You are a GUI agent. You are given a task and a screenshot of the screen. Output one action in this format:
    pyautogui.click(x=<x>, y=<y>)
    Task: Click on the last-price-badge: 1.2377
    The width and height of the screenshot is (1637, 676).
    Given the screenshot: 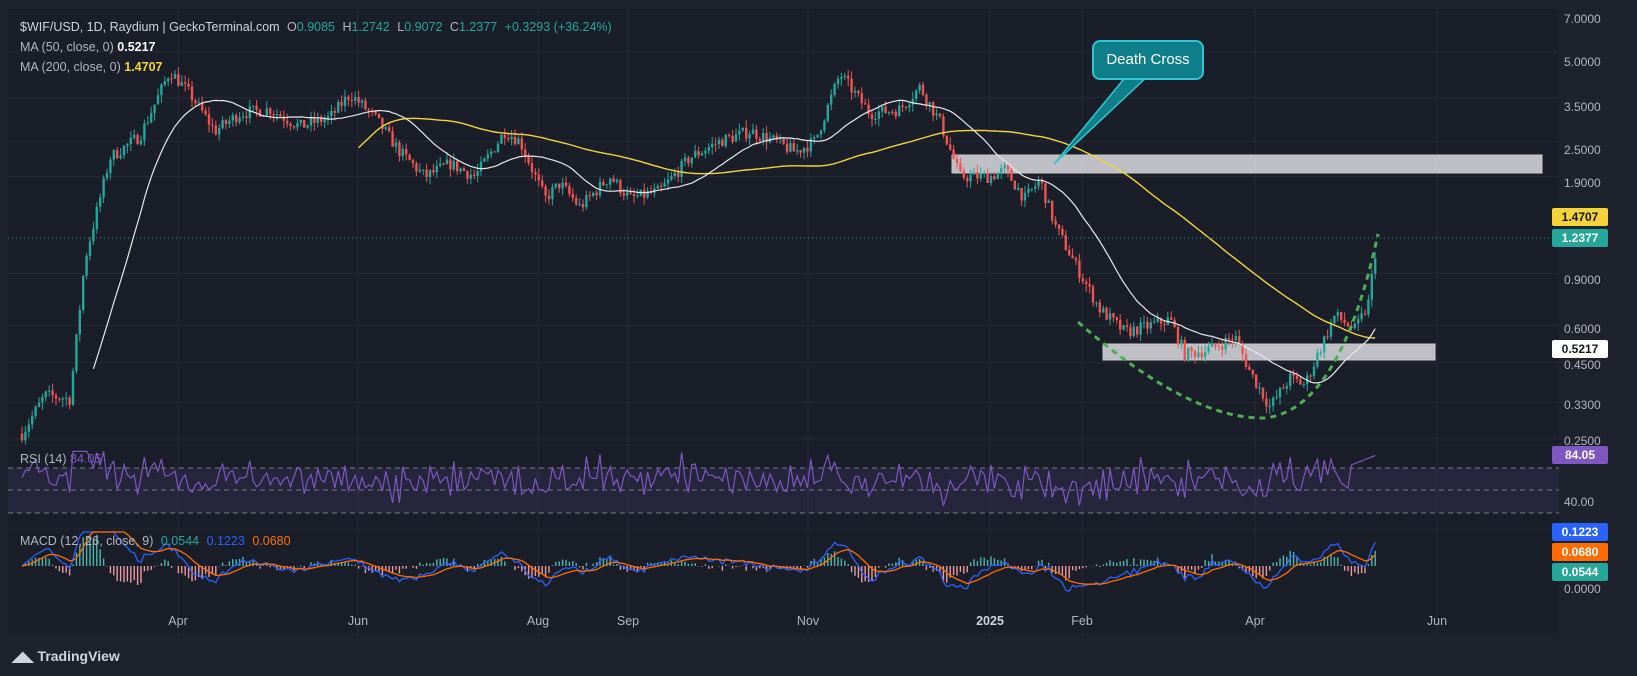 What is the action you would take?
    pyautogui.click(x=1580, y=238)
    